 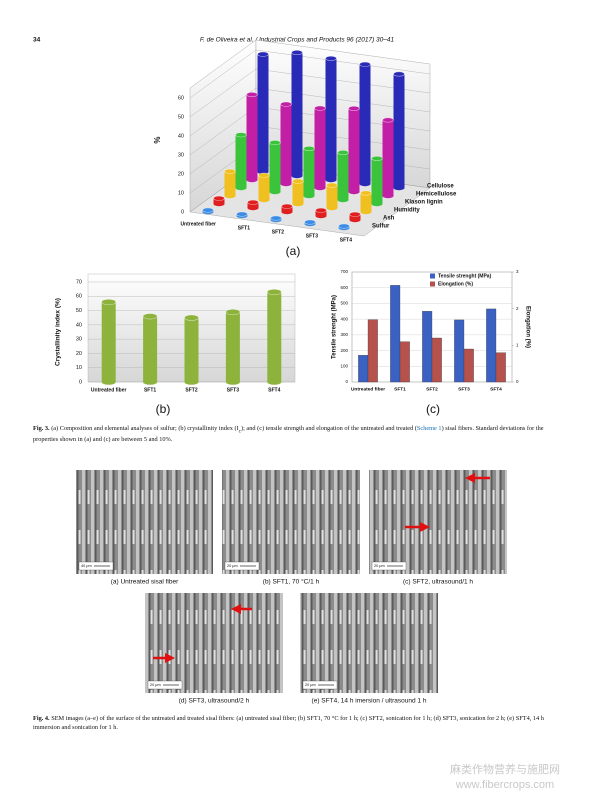 What do you see at coordinates (440, 187) in the screenshot?
I see `legend-label: Cellulose` at bounding box center [440, 187].